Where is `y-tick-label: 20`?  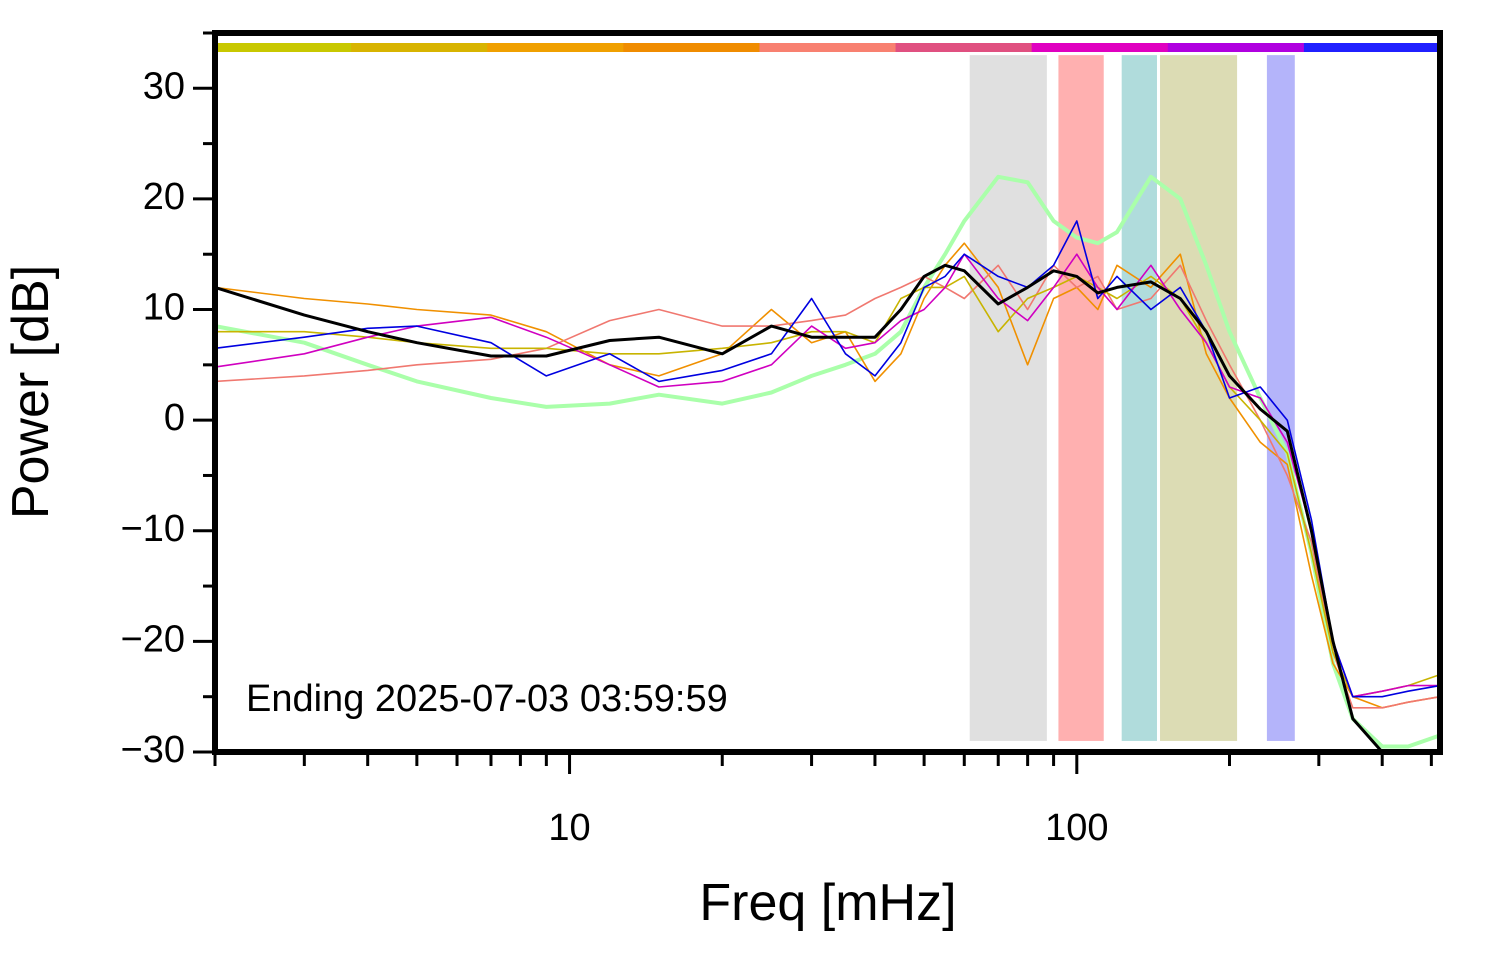 y-tick-label: 20 is located at coordinates (164, 197).